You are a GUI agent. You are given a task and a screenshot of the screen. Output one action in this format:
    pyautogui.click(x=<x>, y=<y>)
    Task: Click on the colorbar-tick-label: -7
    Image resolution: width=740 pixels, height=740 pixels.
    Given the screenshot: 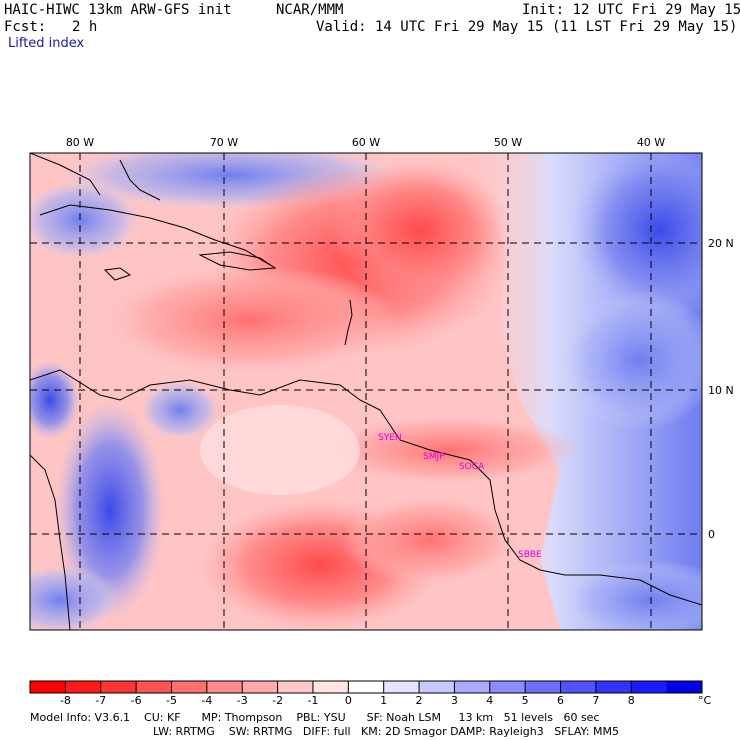 What is the action you would take?
    pyautogui.click(x=100, y=700)
    